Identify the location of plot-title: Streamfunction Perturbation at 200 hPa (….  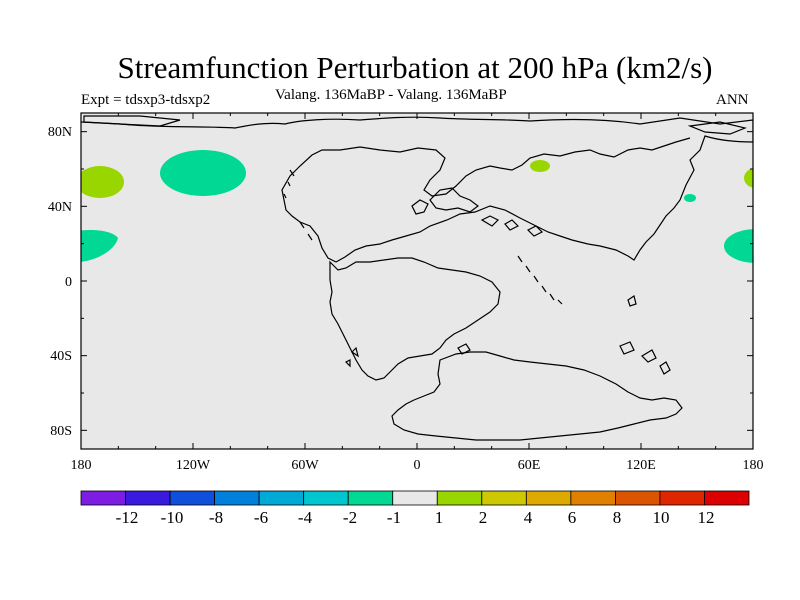
(415, 67).